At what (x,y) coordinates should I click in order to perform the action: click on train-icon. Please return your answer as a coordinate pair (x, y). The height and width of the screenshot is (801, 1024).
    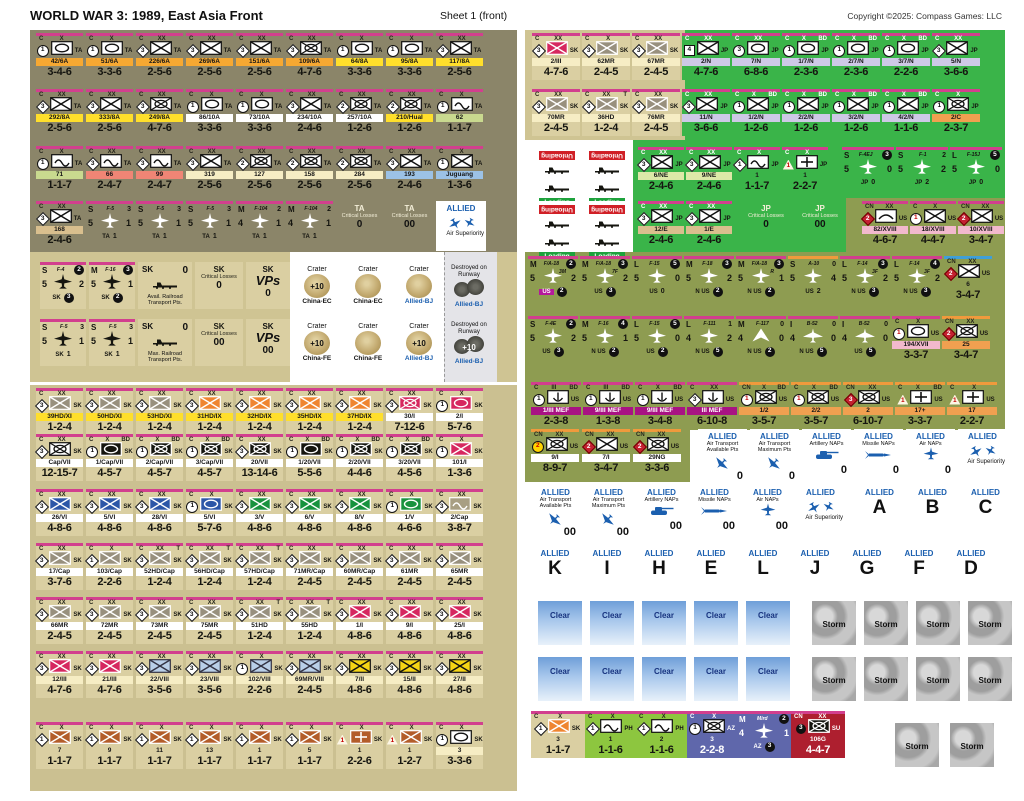
    Looking at the image, I should click on (607, 242).